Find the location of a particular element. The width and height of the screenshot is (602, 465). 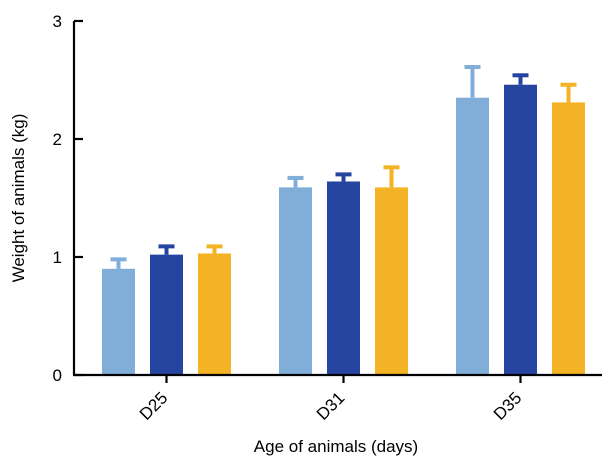

x-axis-label: Age of animals (days) is located at coordinates (336, 446).